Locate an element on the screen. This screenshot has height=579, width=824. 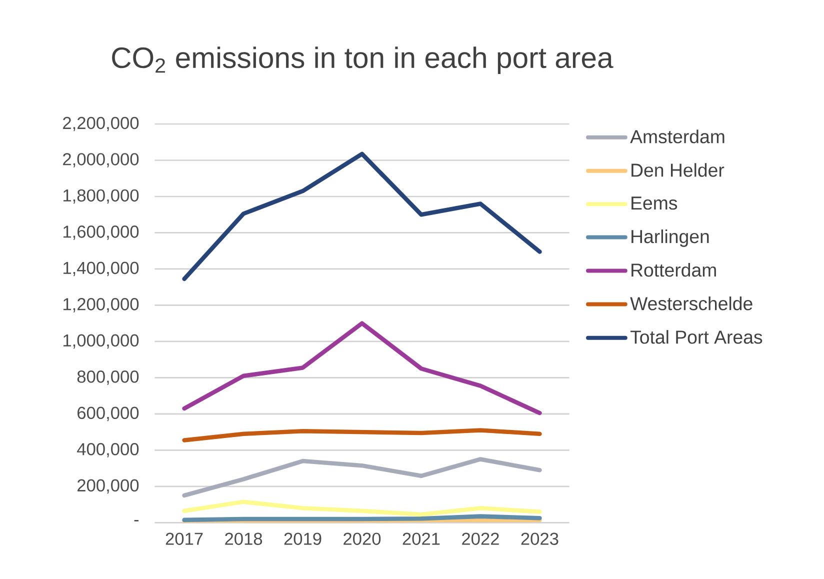
x-tick-label: 2022 is located at coordinates (480, 539).